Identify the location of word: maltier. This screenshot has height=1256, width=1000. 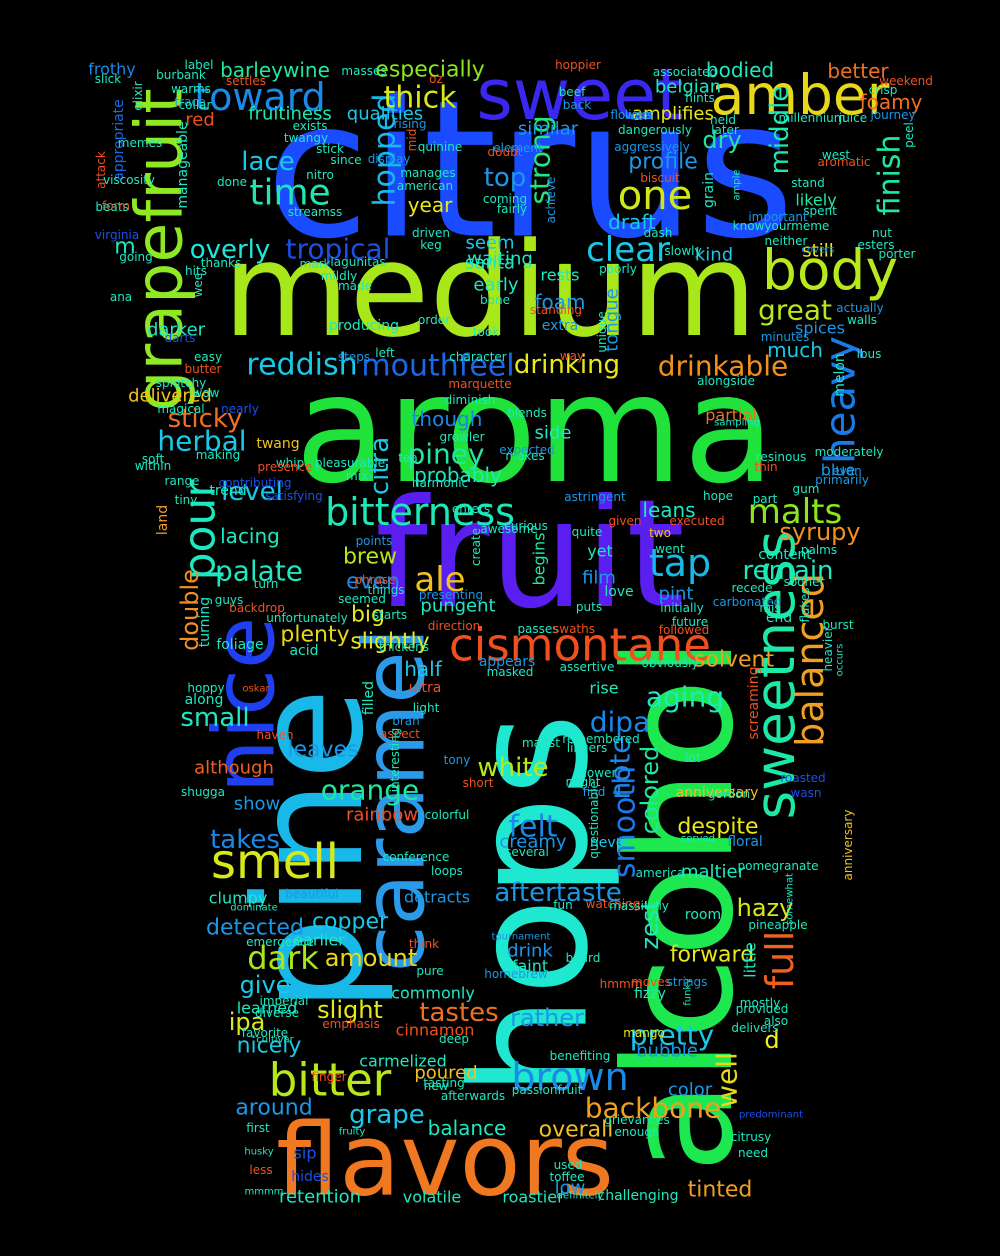
(713, 872).